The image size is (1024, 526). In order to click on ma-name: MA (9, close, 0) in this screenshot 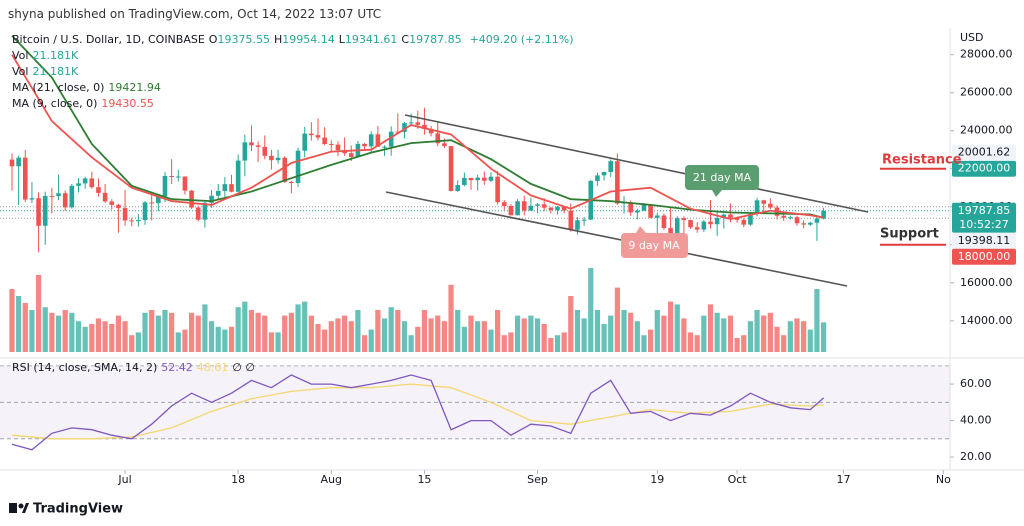, I will do `click(55, 103)`.